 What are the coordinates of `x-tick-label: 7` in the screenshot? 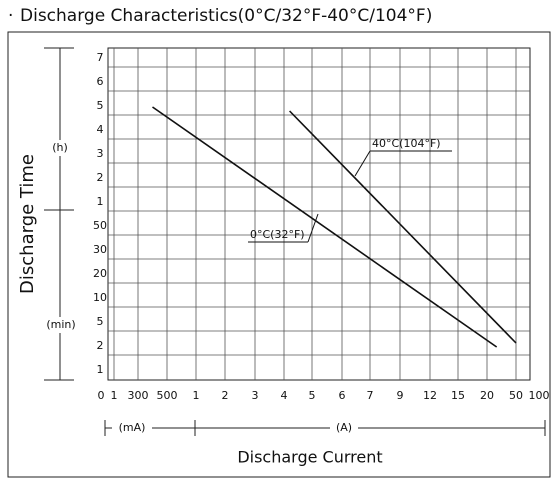 It's located at (370, 395).